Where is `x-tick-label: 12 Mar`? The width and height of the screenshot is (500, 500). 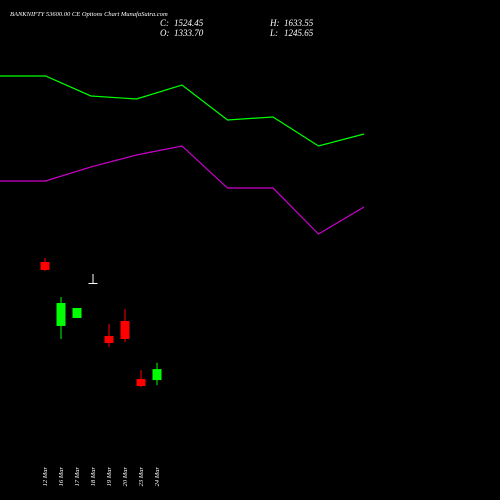
x-tick-label: 12 Mar is located at coordinates (45, 477).